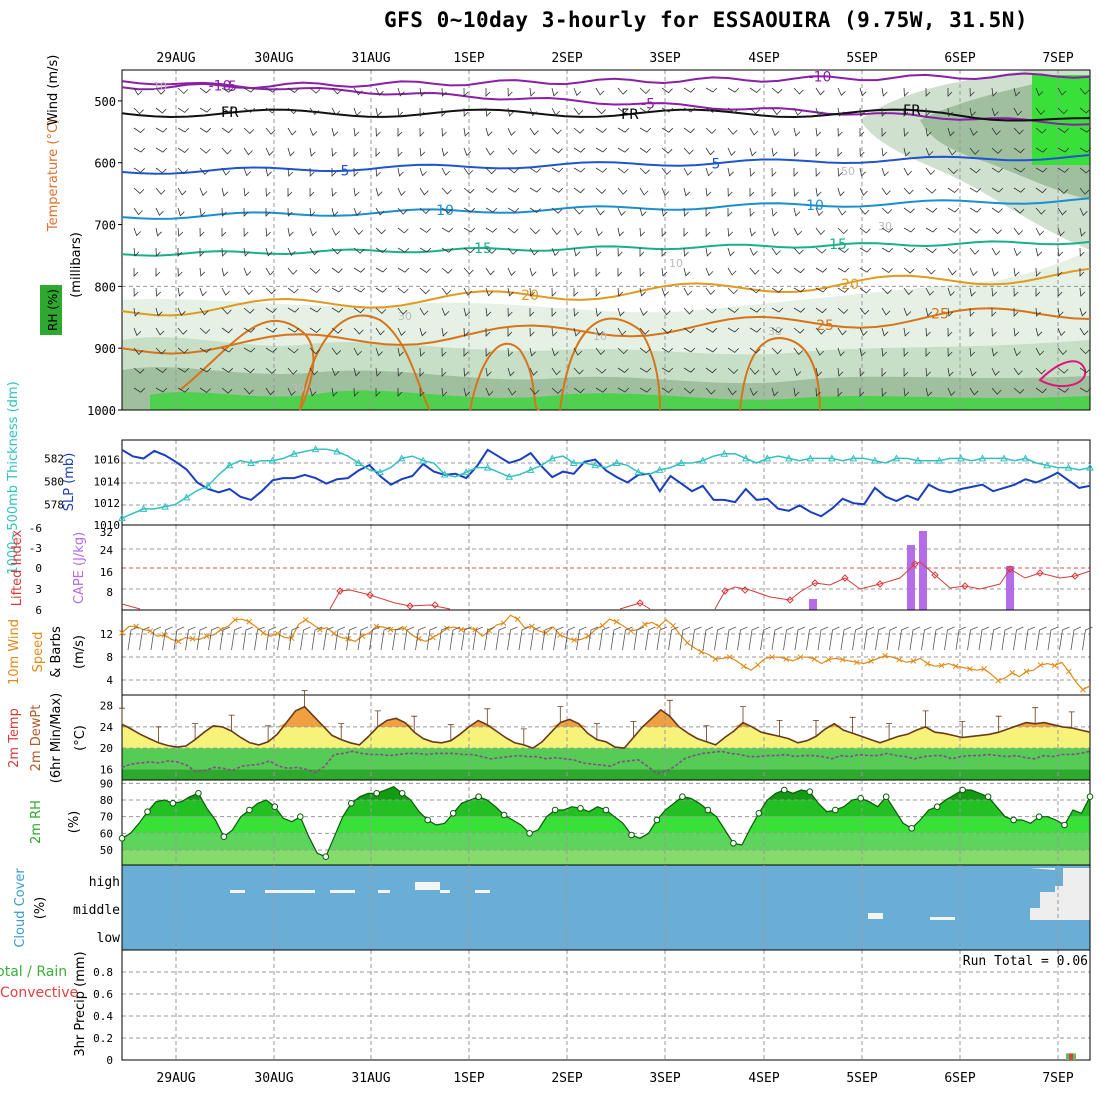 This screenshot has width=1100, height=1100. Describe the element at coordinates (36, 822) in the screenshot. I see `rh-axis-label: 2m RH` at that location.